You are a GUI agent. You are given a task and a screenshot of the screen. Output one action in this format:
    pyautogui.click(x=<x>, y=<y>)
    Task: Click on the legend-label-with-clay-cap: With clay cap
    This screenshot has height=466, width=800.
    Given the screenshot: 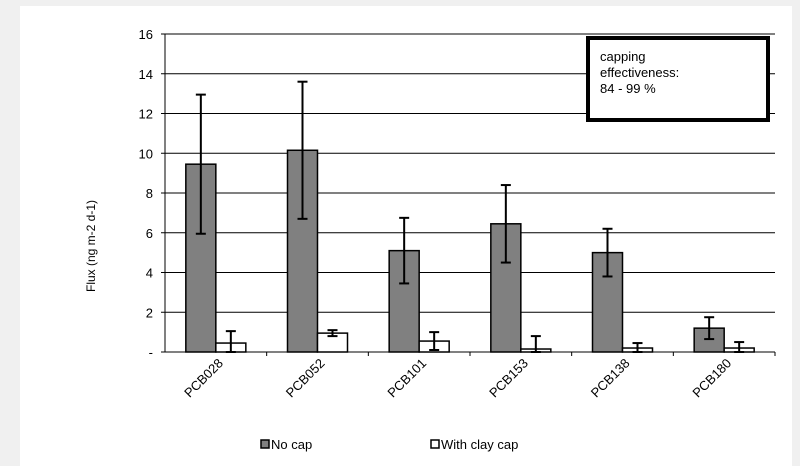 What is the action you would take?
    pyautogui.click(x=479, y=444)
    